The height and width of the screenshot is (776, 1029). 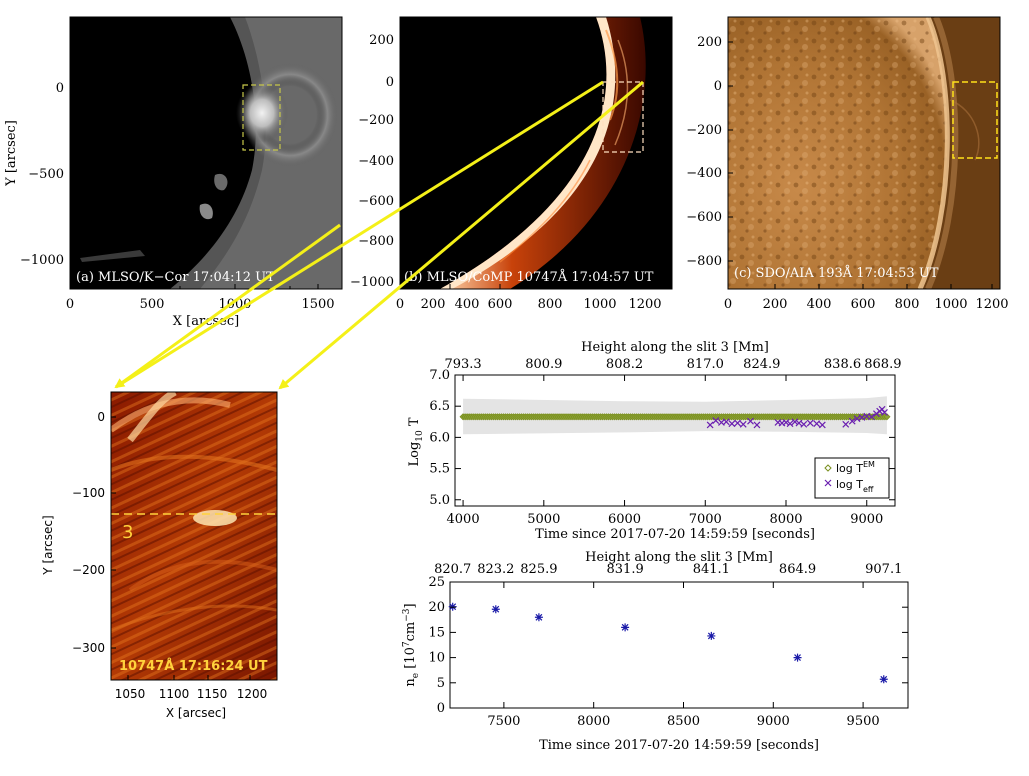 What do you see at coordinates (196, 713) in the screenshot?
I see `zoom-xlabel: X [arcsec]` at bounding box center [196, 713].